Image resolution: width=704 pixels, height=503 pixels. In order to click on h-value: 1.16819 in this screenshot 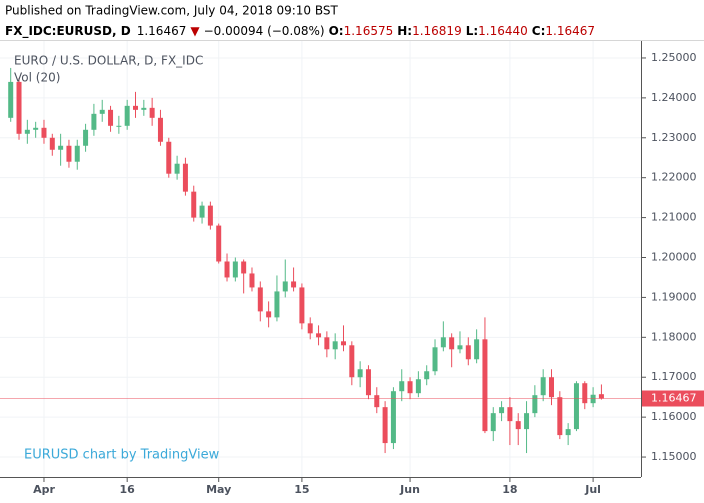, I will do `click(437, 31)`.